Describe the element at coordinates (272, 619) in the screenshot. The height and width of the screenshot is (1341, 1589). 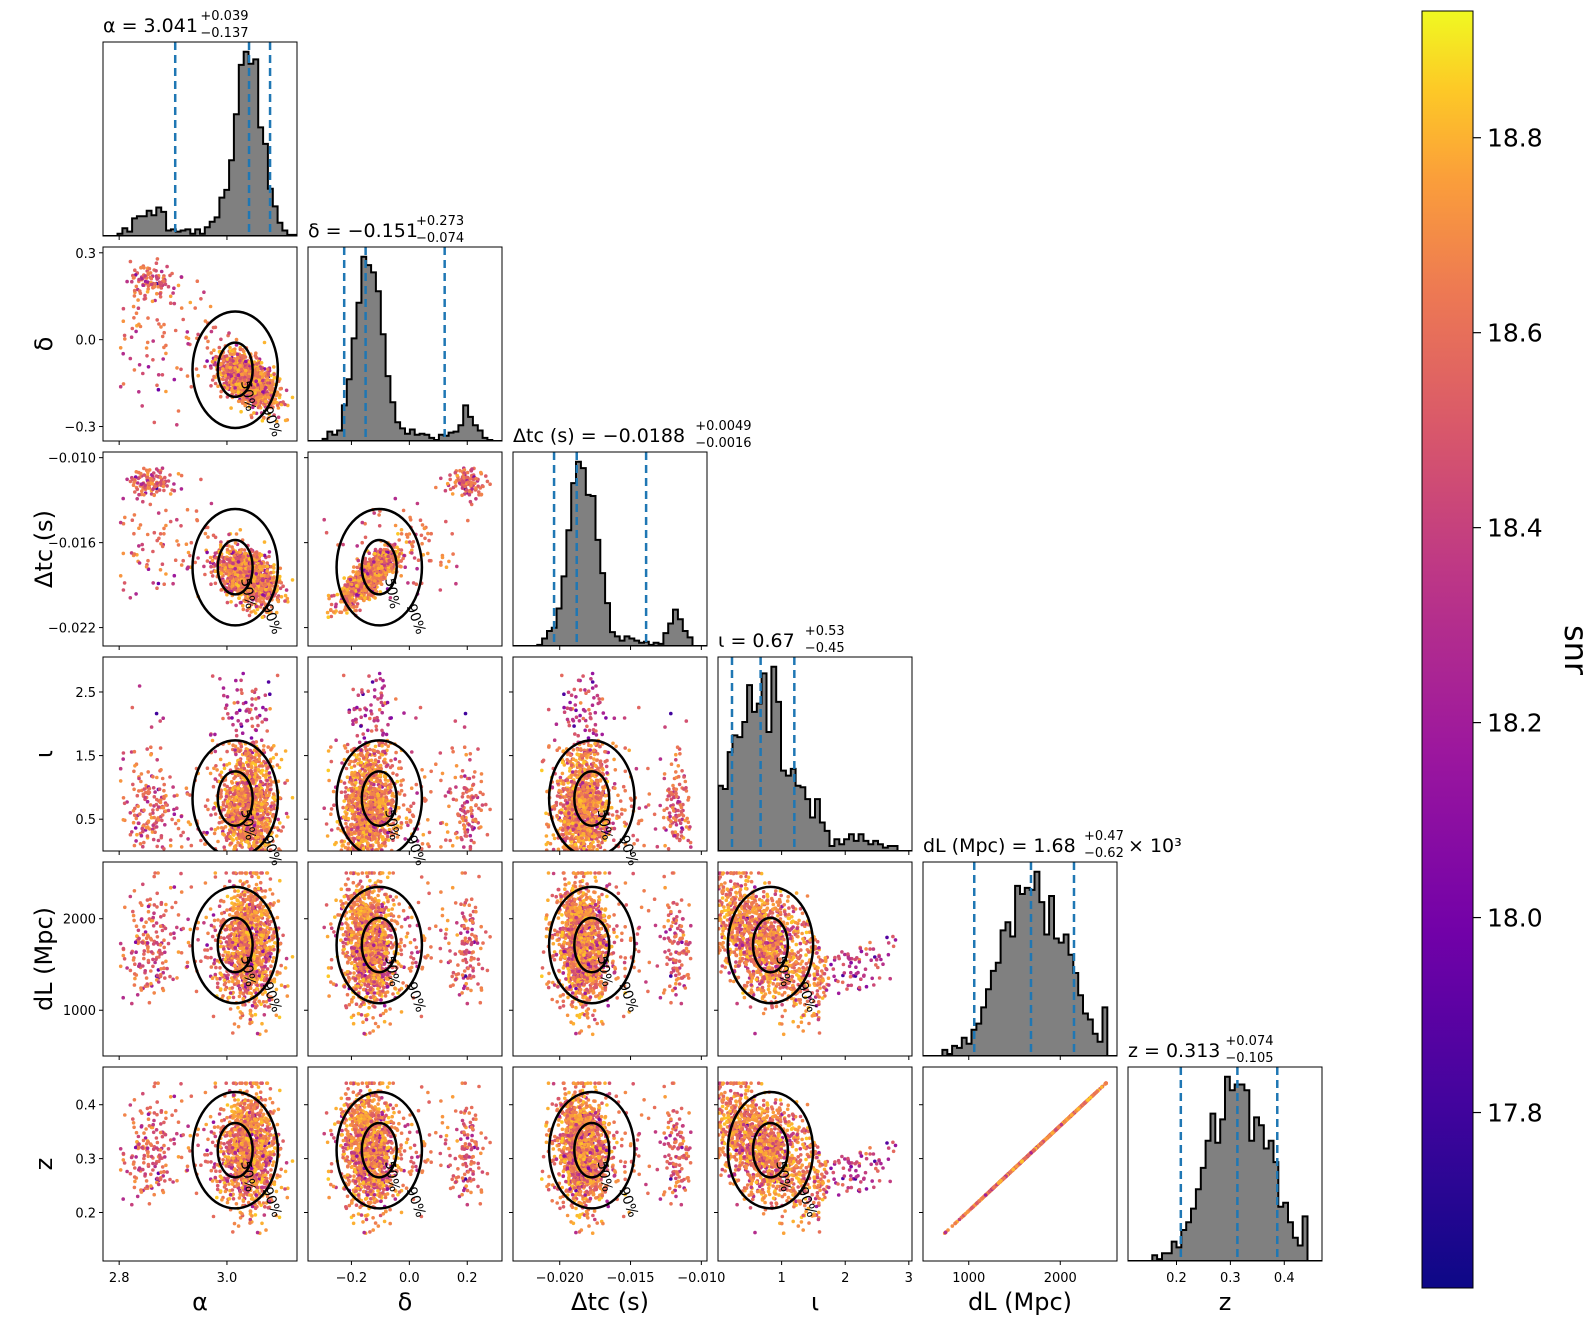
I see `contour-label-90: 90%` at that location.